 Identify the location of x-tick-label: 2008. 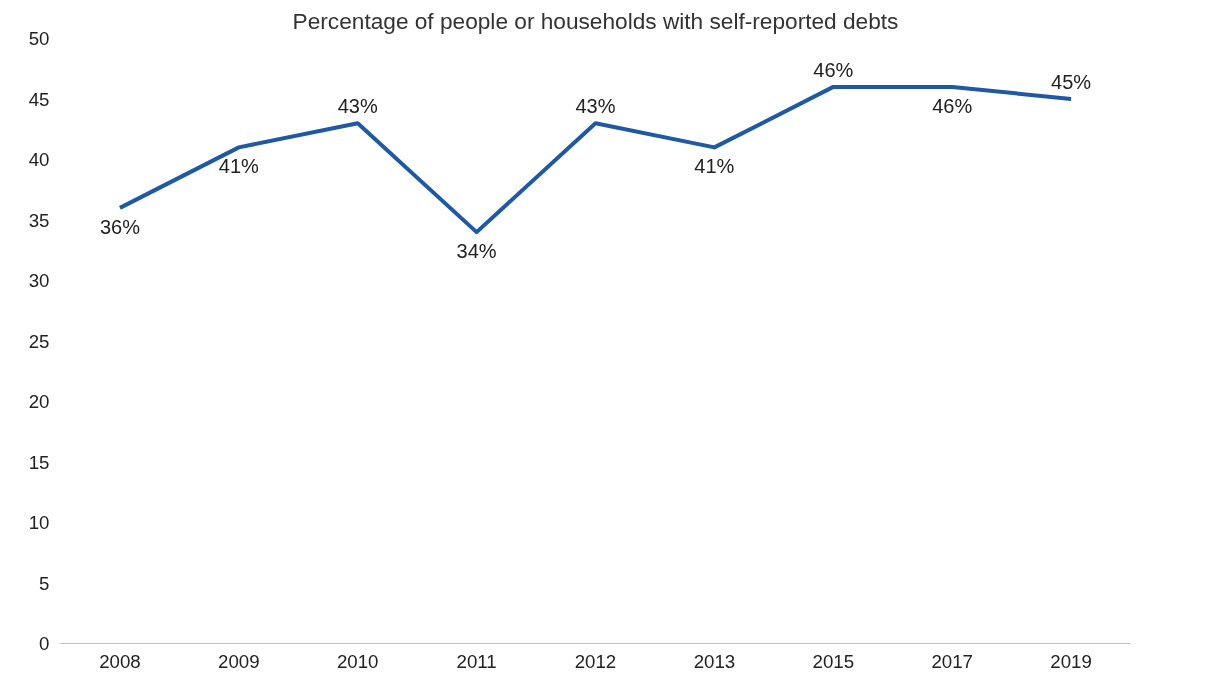
(120, 661).